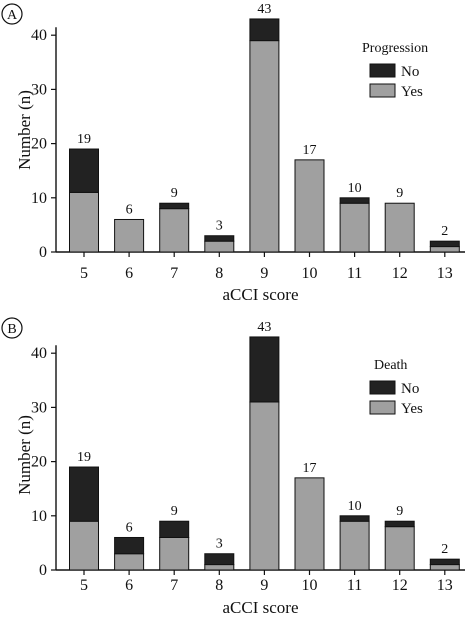 This screenshot has width=474, height=617. I want to click on legend-title: Death, so click(390, 365).